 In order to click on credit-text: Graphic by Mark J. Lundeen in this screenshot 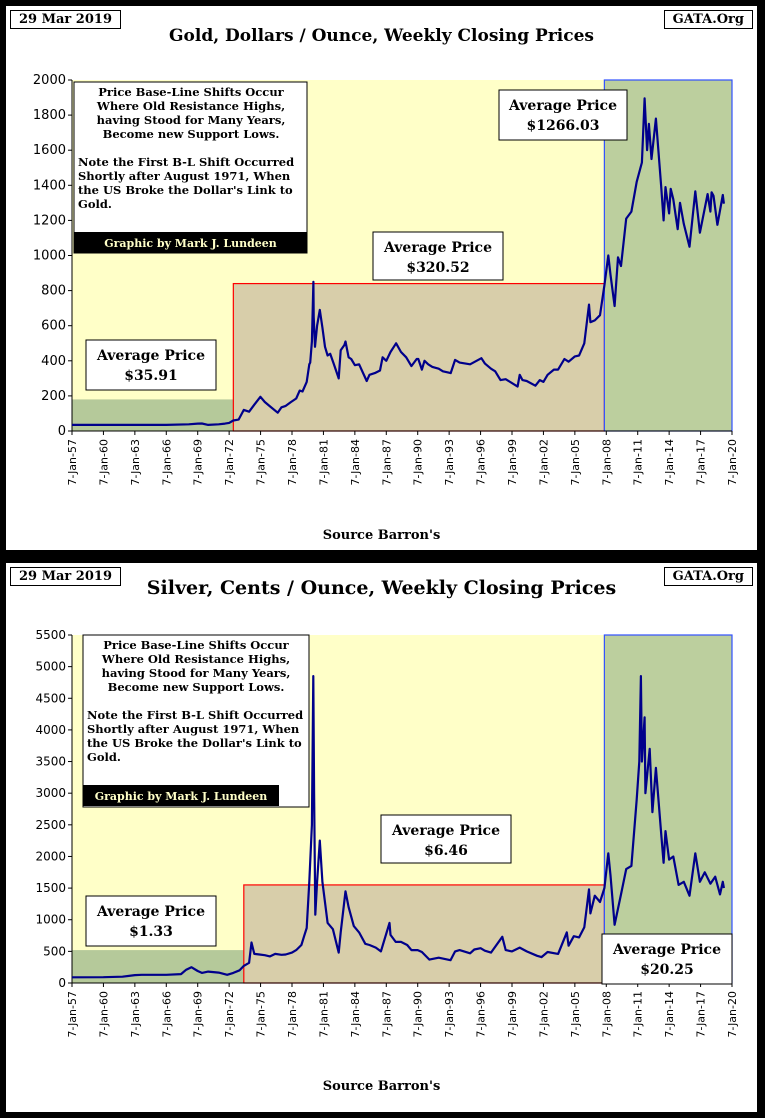, I will do `click(181, 796)`.